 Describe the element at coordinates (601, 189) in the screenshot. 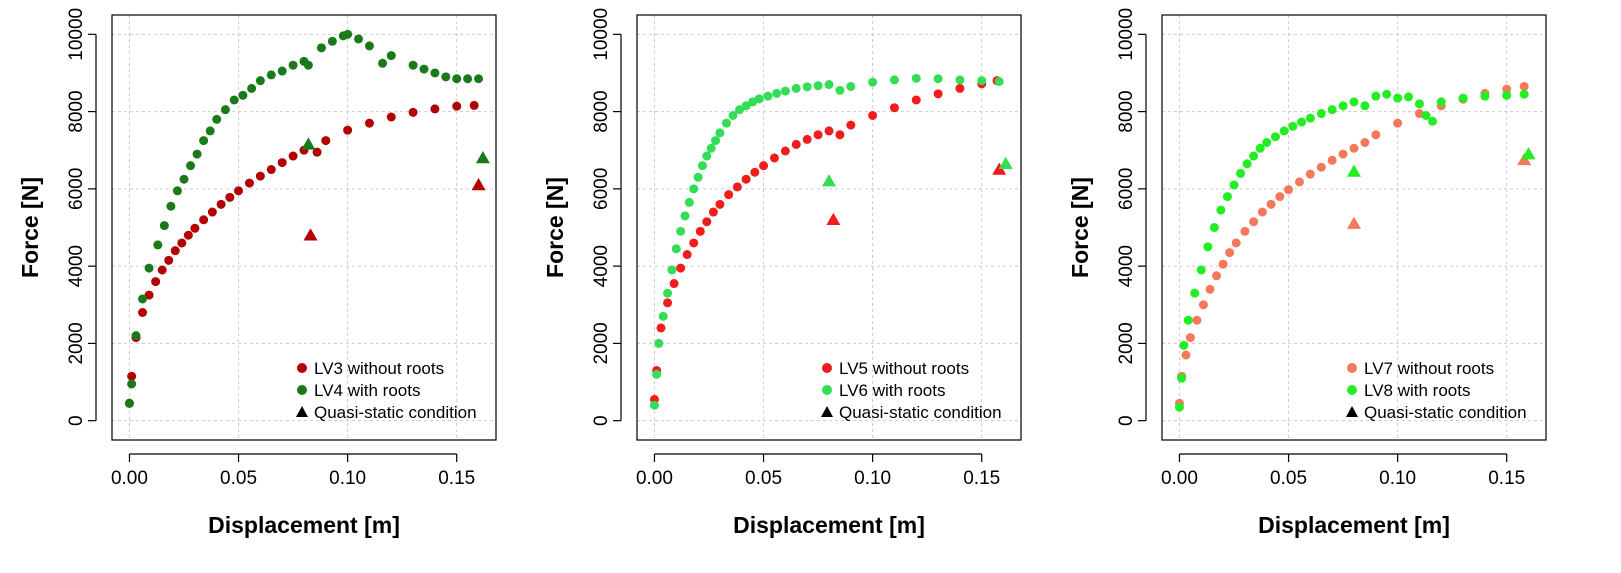

I see `y-tick-label: 6000` at that location.